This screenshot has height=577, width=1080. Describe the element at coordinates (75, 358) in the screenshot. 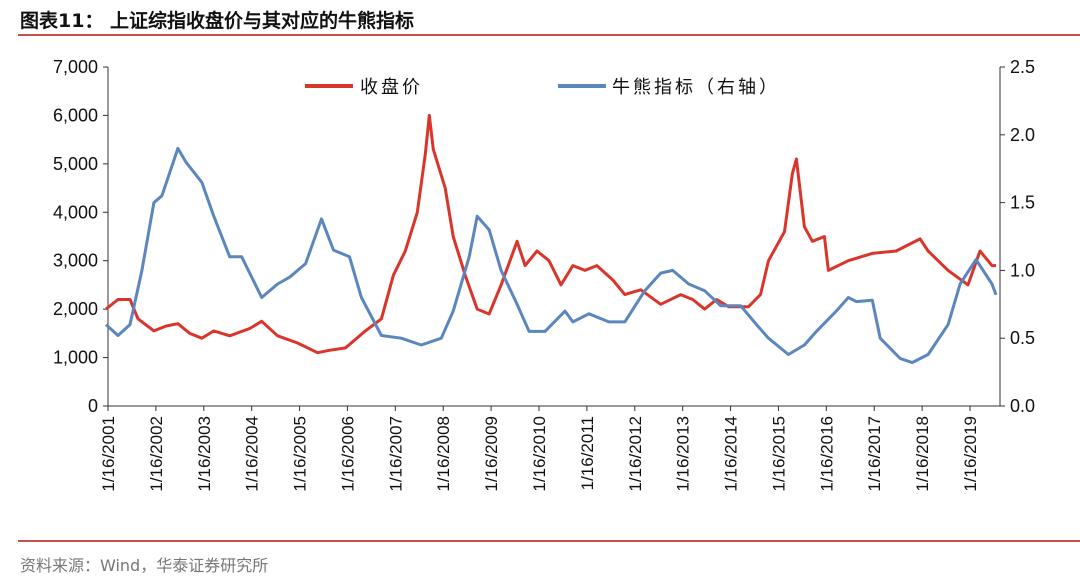

I see `left-tick-label: 1,000` at that location.